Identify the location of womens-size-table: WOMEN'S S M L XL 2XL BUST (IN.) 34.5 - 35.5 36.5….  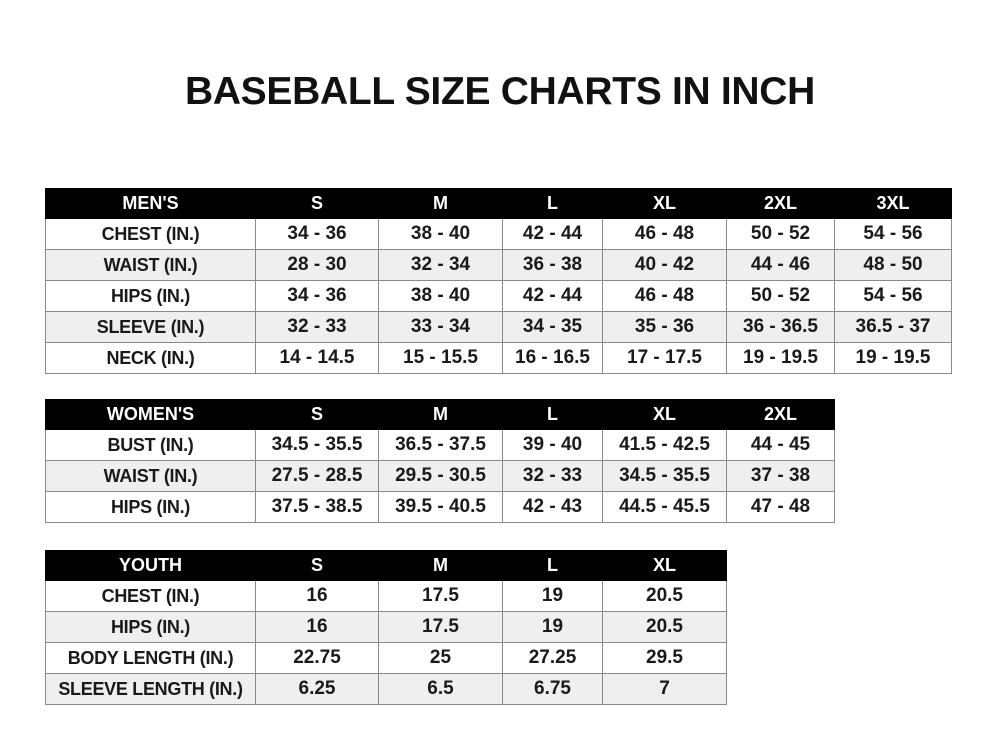
(440, 461).